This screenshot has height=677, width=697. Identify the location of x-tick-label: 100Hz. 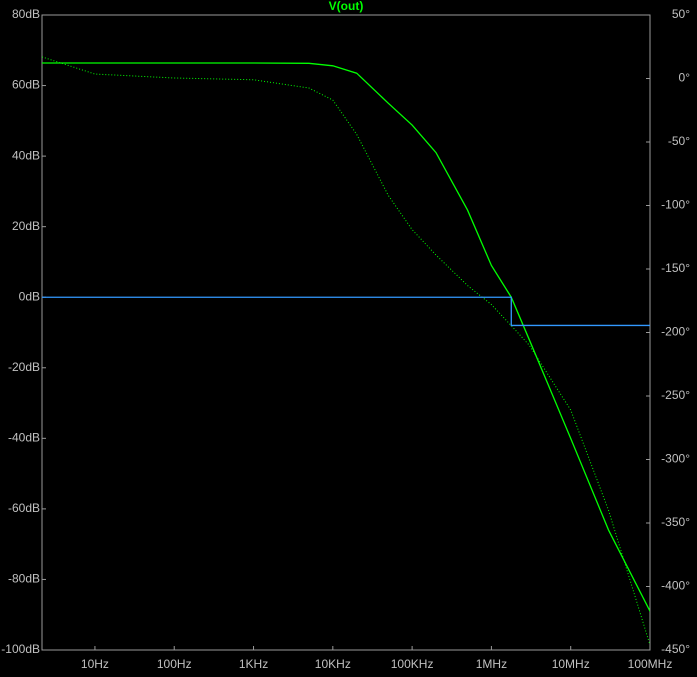
(174, 664).